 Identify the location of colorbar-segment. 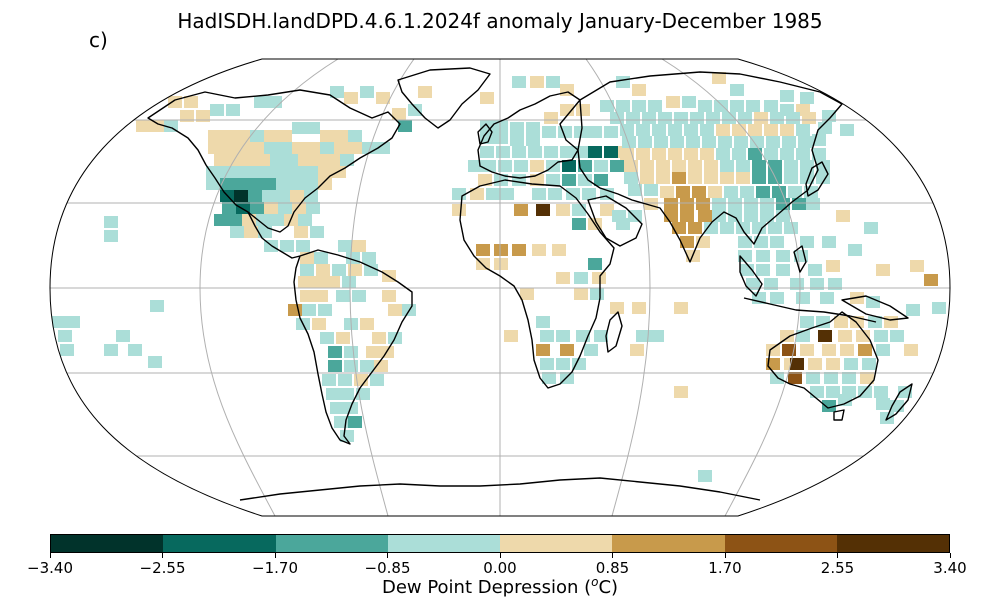
(443, 543).